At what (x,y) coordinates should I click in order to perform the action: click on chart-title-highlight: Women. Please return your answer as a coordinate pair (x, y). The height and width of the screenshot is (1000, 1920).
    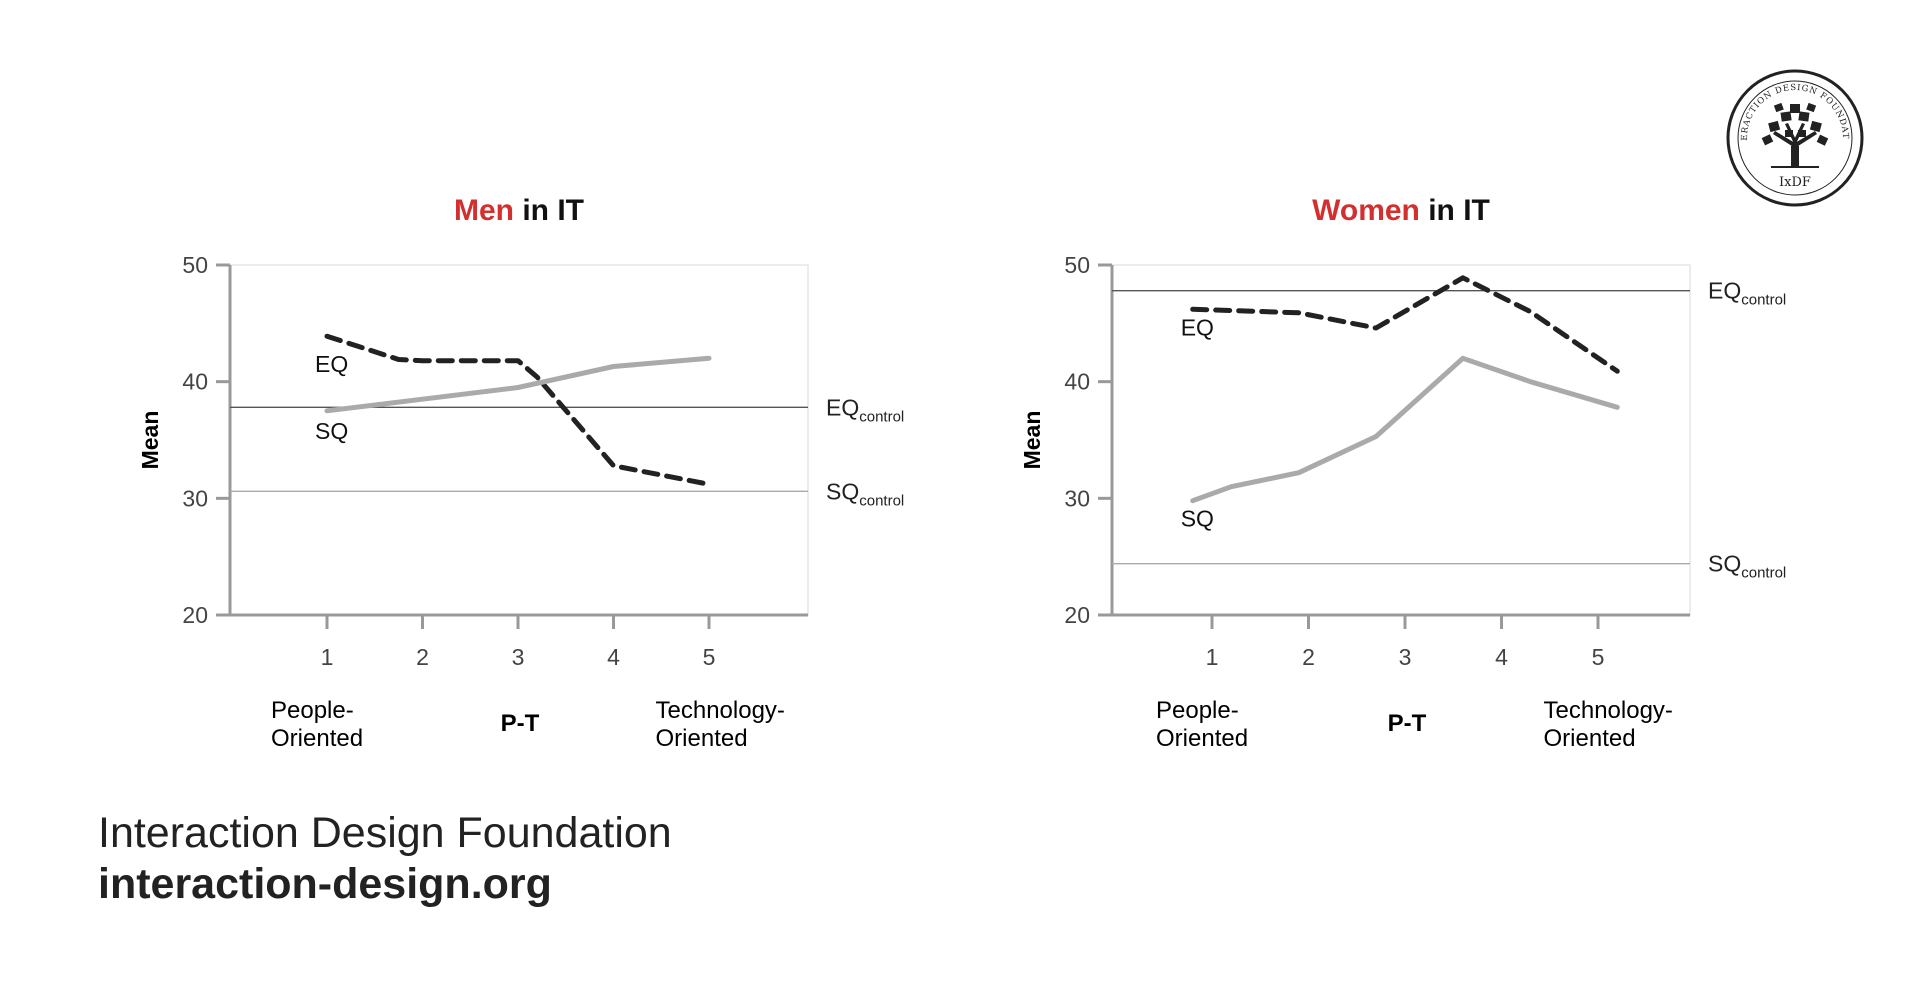
    Looking at the image, I should click on (1366, 210).